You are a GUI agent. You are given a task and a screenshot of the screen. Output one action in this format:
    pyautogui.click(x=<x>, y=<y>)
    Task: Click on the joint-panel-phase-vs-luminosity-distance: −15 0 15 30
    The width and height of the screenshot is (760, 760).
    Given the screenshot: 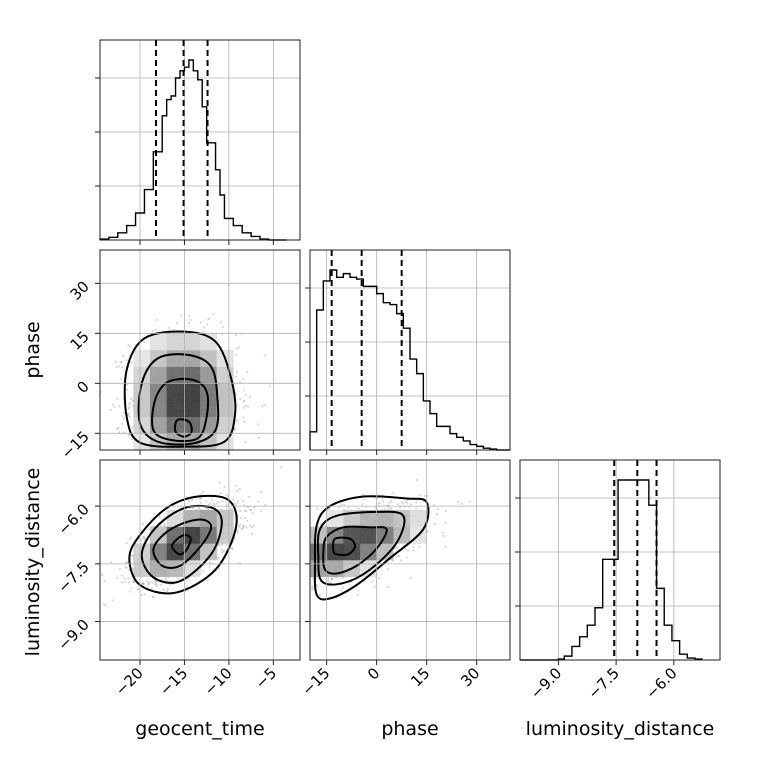 What is the action you would take?
    pyautogui.click(x=404, y=579)
    